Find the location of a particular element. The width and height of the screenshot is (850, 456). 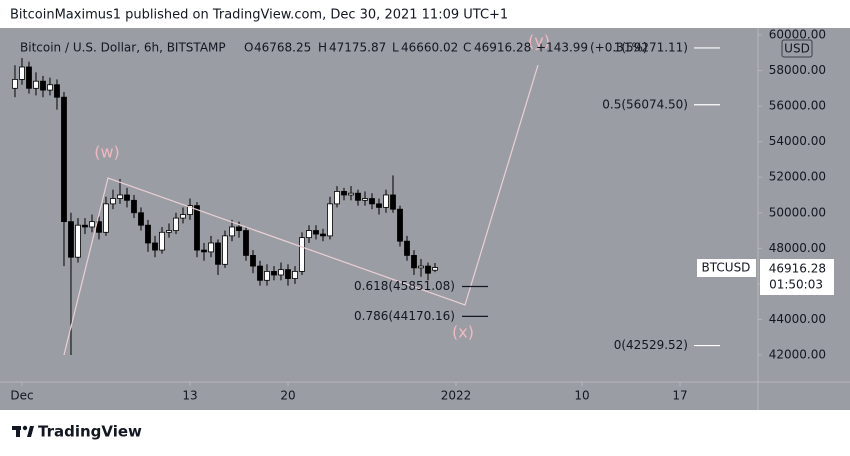

currency-box is located at coordinates (797, 48).